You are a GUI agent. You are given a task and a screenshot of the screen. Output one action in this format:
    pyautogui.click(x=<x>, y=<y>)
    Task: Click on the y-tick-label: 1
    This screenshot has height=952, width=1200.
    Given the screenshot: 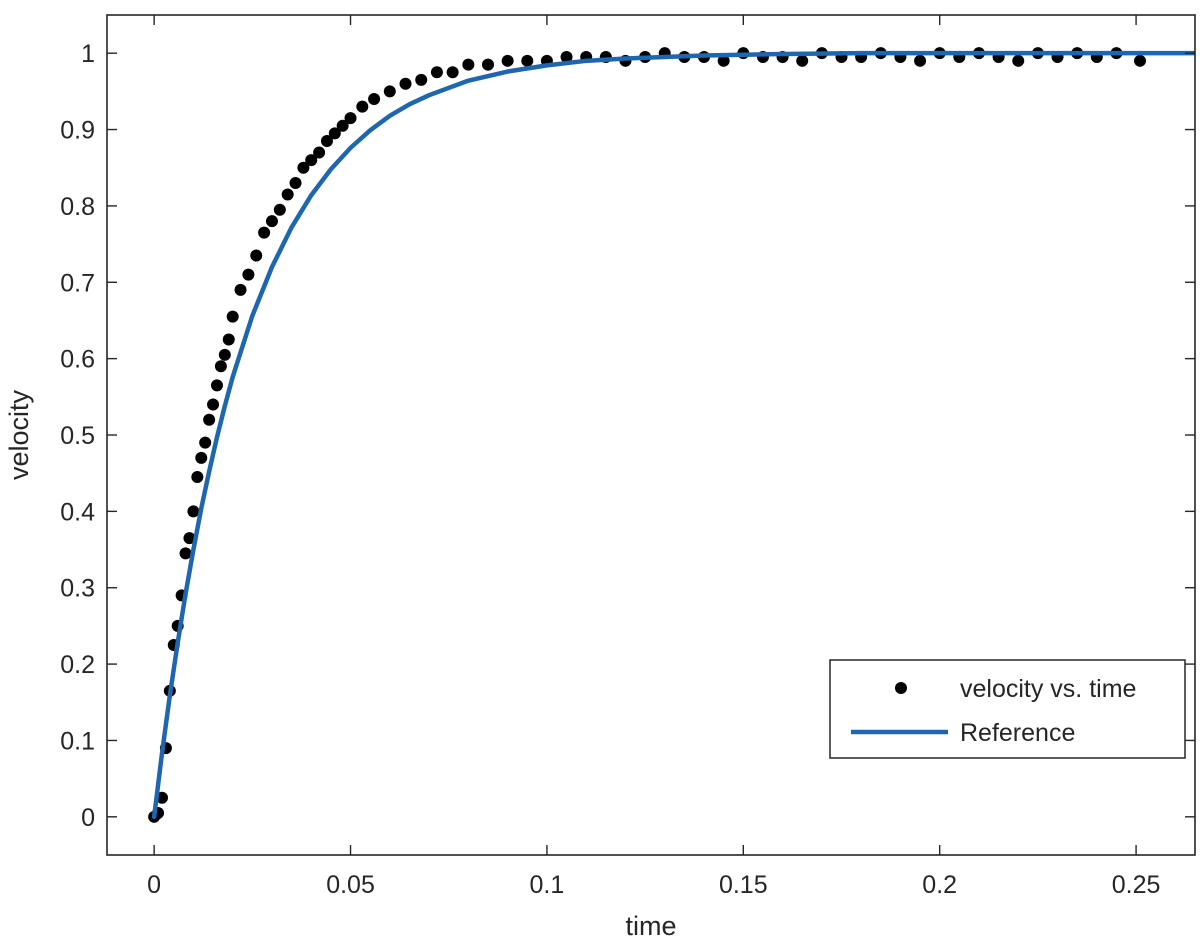 What is the action you would take?
    pyautogui.click(x=88, y=54)
    